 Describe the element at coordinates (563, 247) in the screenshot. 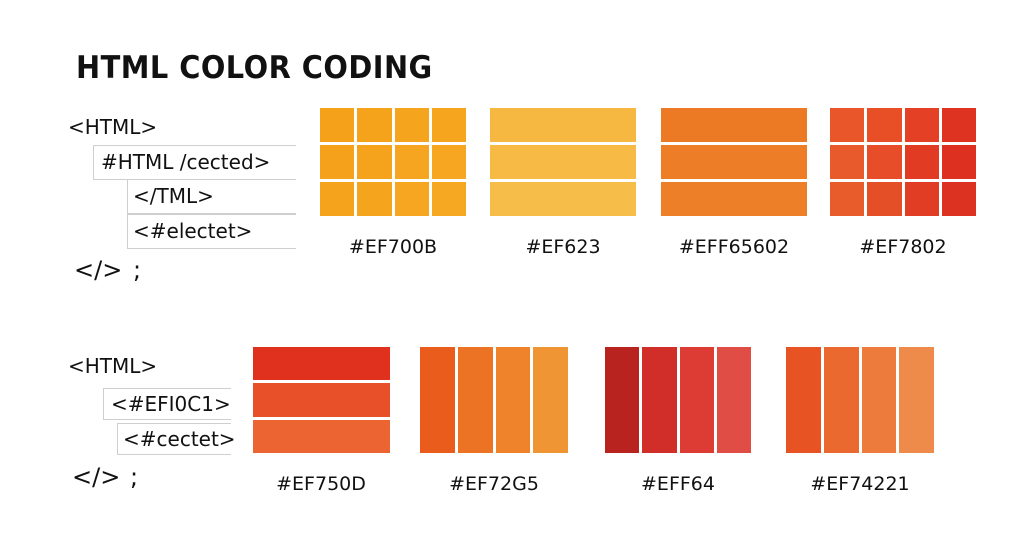

I see `color-code-label: #EF623` at that location.